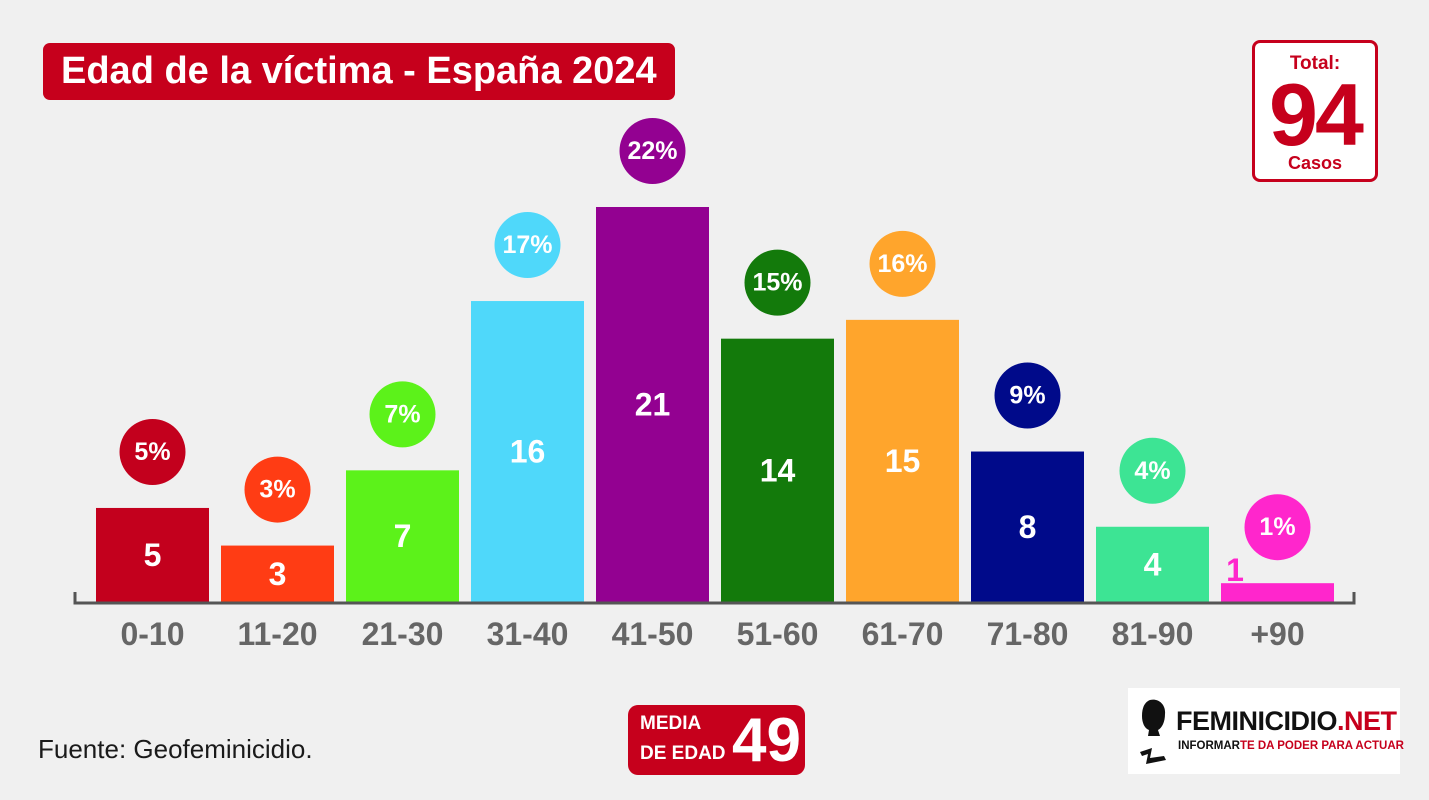  Describe the element at coordinates (528, 634) in the screenshot. I see `x-tick-label: 31-40` at that location.